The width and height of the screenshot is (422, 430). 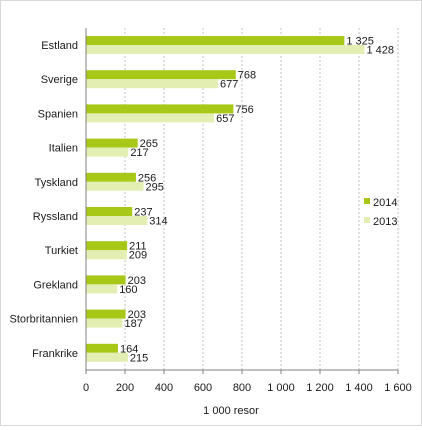 What do you see at coordinates (55, 285) in the screenshot?
I see `category-label: Grekland` at bounding box center [55, 285].